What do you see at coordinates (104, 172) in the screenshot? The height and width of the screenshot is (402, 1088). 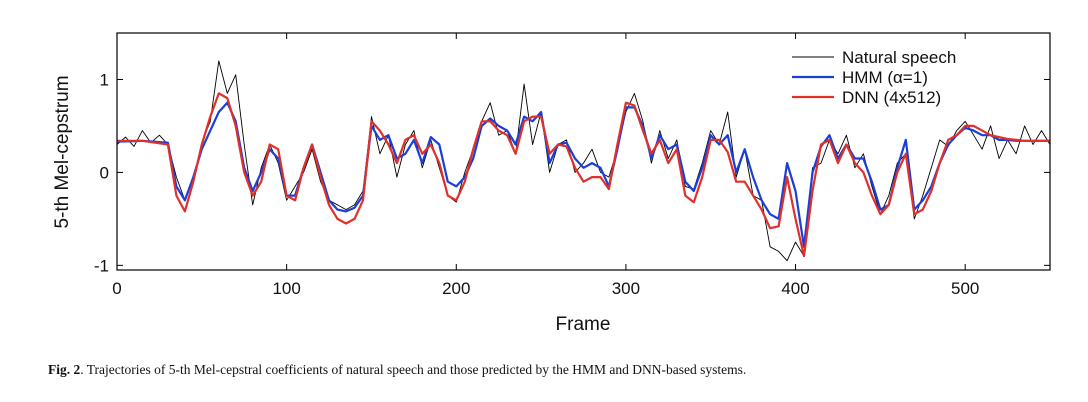 I see `y-tick-label: 0` at bounding box center [104, 172].